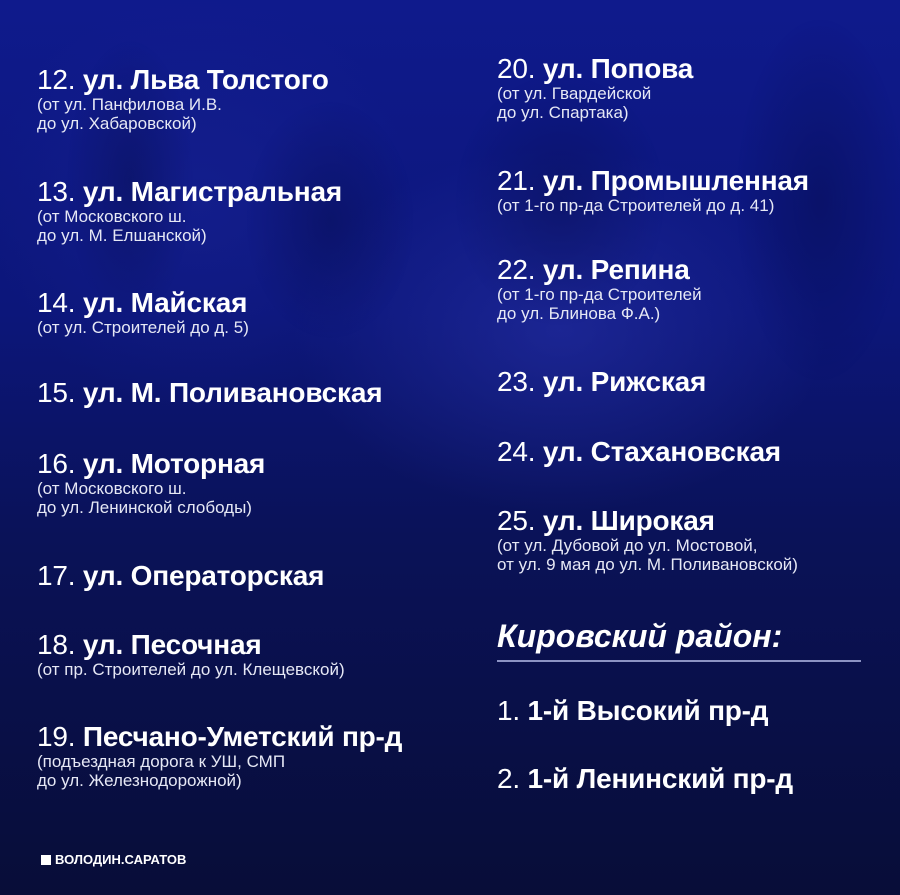 The height and width of the screenshot is (895, 900). I want to click on street-title: 17. ул. Операторская, so click(180, 576).